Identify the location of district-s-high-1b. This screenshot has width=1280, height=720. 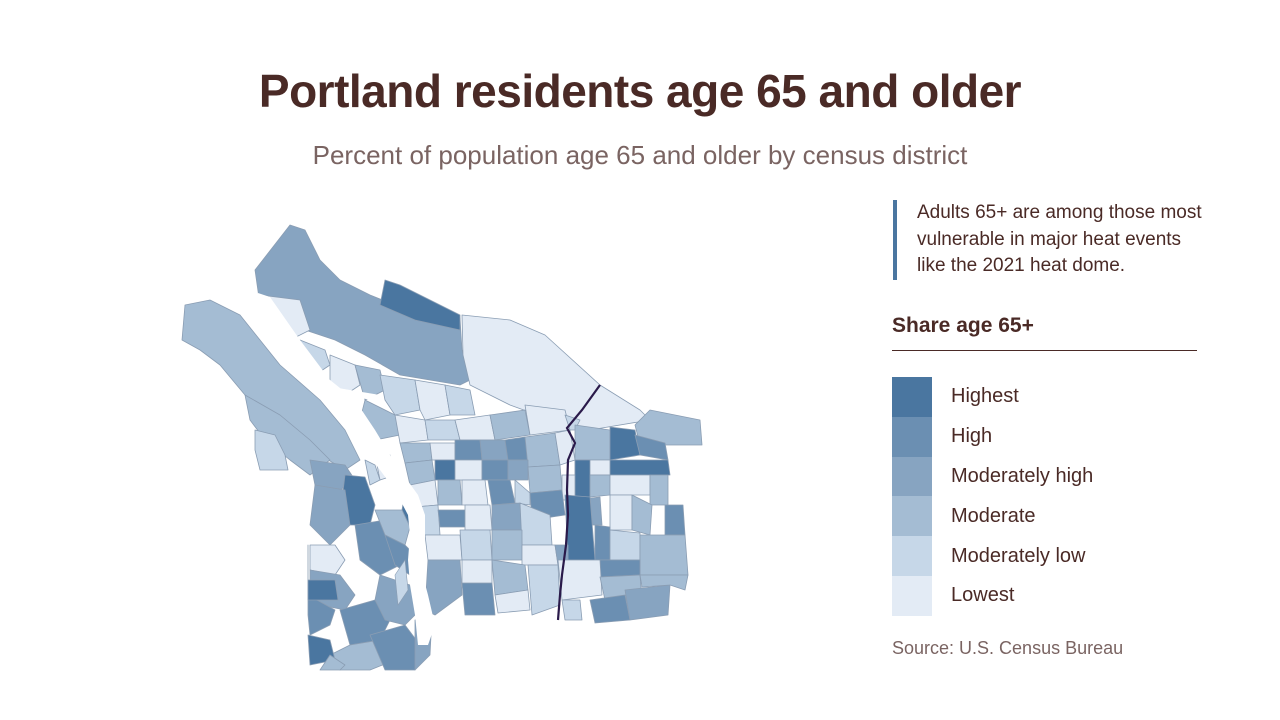
(602, 542).